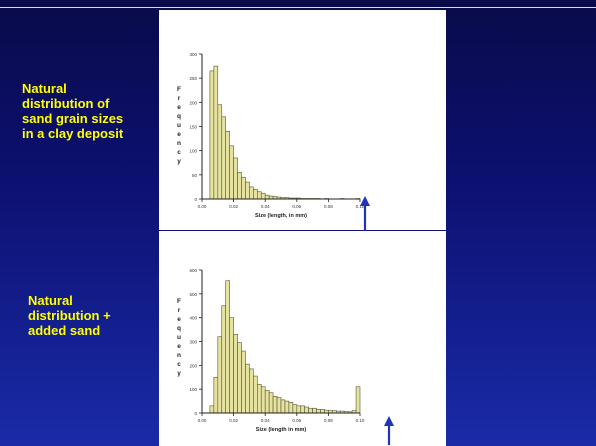 Image resolution: width=596 pixels, height=446 pixels. What do you see at coordinates (69, 315) in the screenshot?
I see `caption-natural-plus-added-sand: Natural distribution + added sand` at bounding box center [69, 315].